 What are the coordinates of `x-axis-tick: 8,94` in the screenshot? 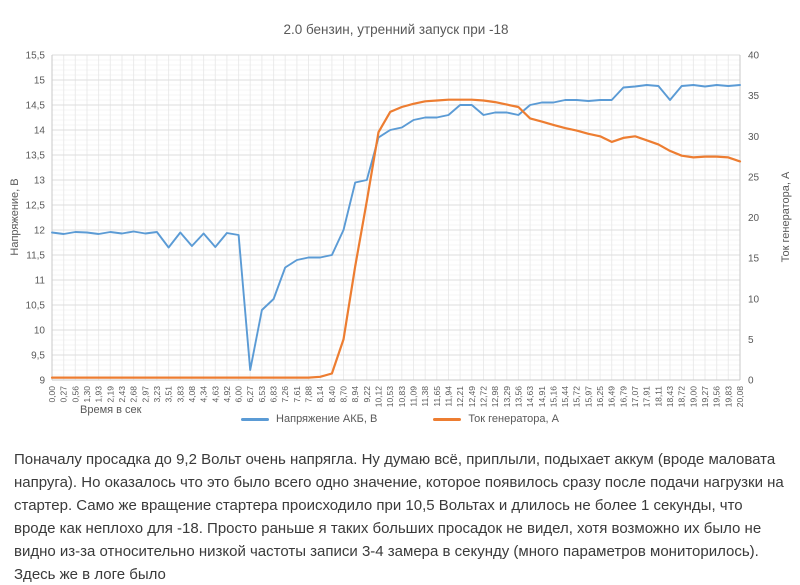 It's located at (355, 394).